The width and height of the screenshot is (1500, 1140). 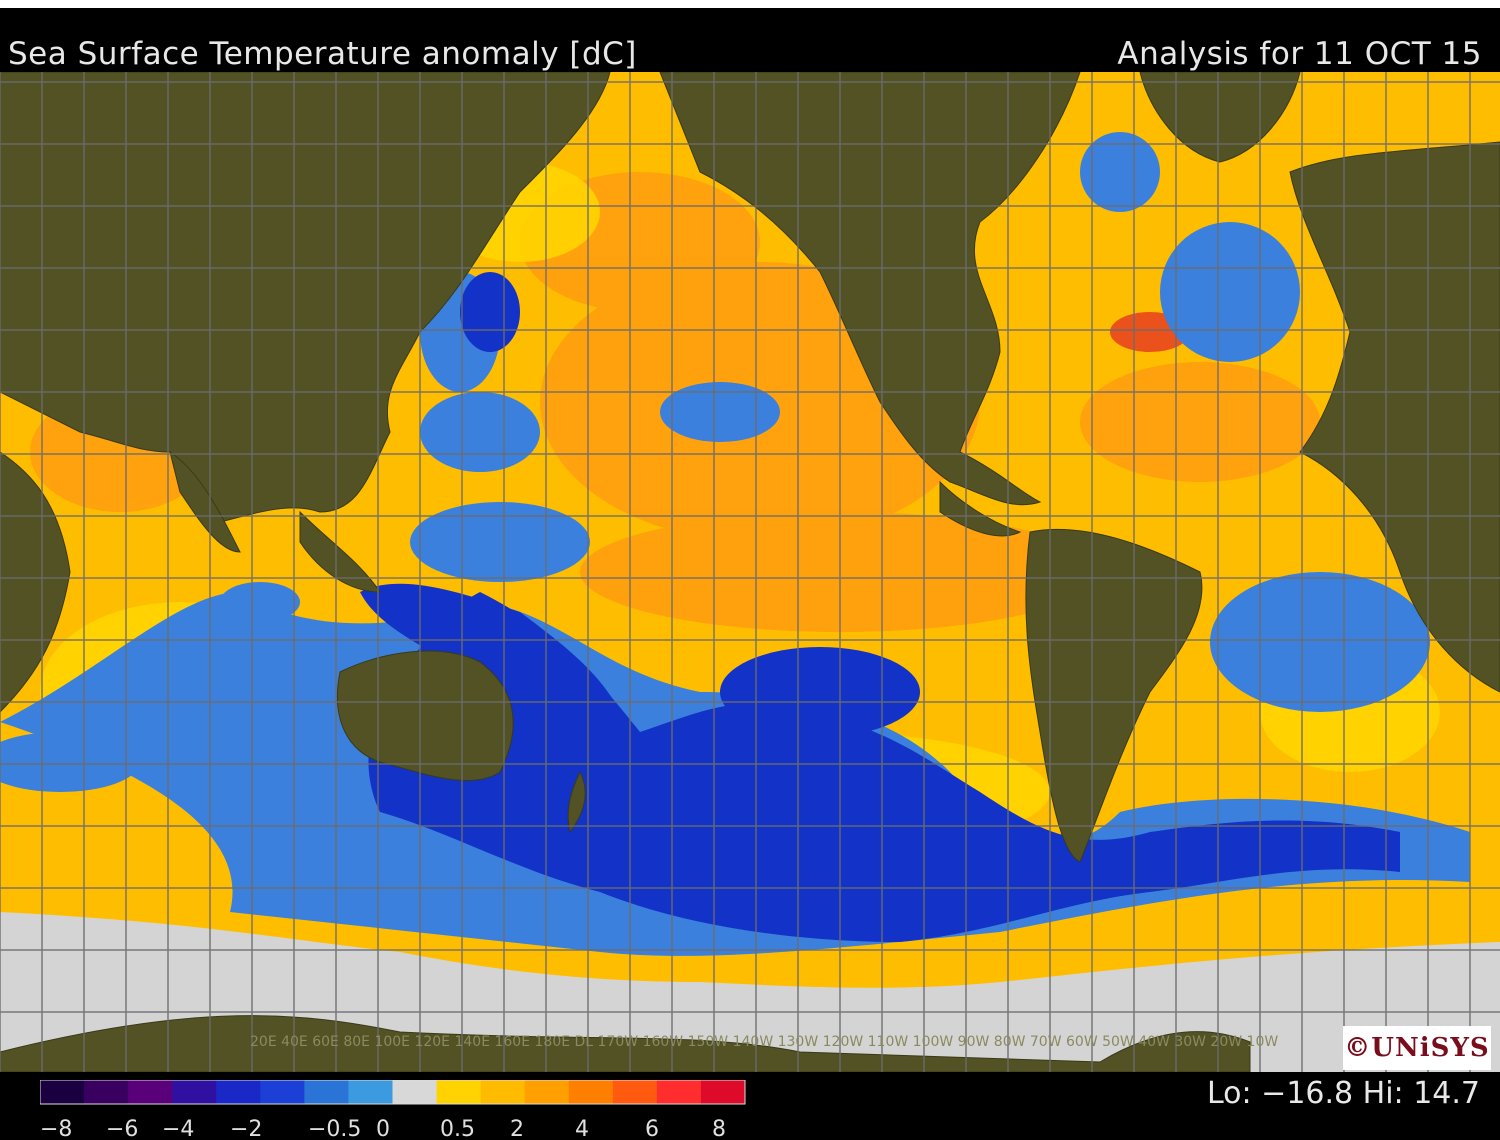 I want to click on colorbar-tick-label: −0.5, so click(x=334, y=1128).